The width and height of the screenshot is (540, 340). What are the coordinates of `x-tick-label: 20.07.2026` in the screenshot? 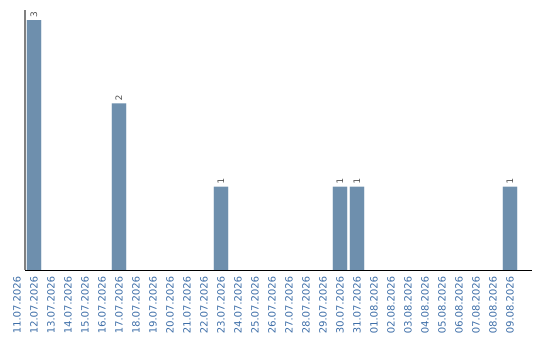 It's located at (171, 305).